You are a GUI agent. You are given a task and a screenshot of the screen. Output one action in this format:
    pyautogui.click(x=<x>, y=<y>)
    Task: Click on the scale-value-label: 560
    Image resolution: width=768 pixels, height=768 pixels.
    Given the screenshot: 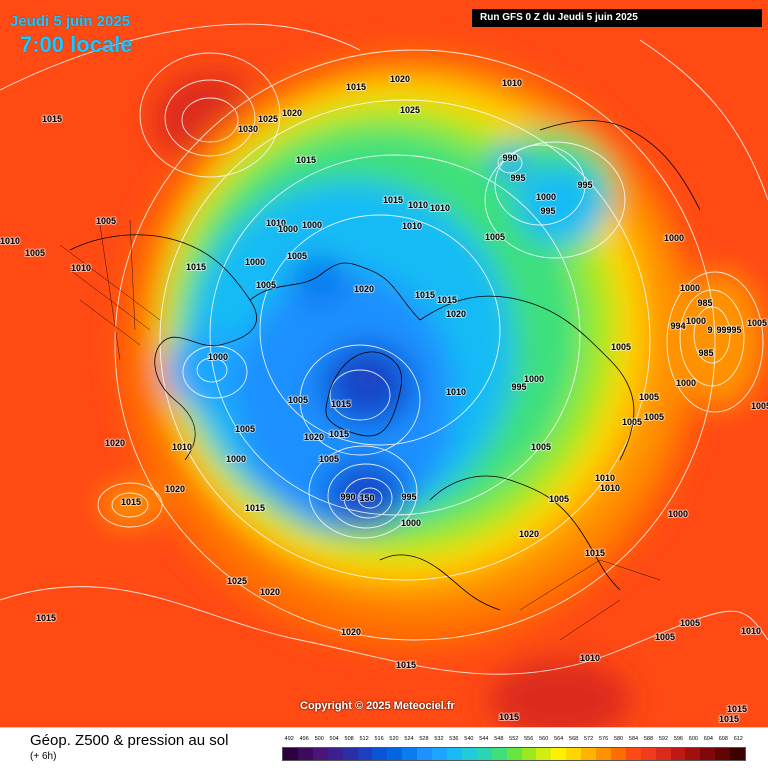 What is the action you would take?
    pyautogui.click(x=544, y=739)
    